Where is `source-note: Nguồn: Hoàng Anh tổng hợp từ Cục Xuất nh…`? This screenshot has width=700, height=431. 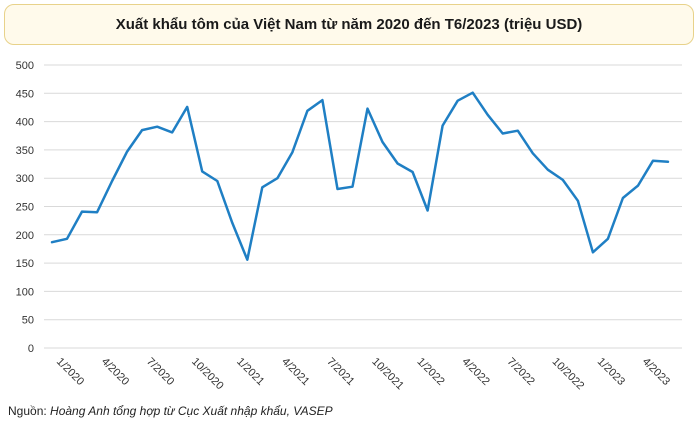
source-note: Nguồn: Hoàng Anh tổng hợp từ Cục Xuất nh… is located at coordinates (170, 411).